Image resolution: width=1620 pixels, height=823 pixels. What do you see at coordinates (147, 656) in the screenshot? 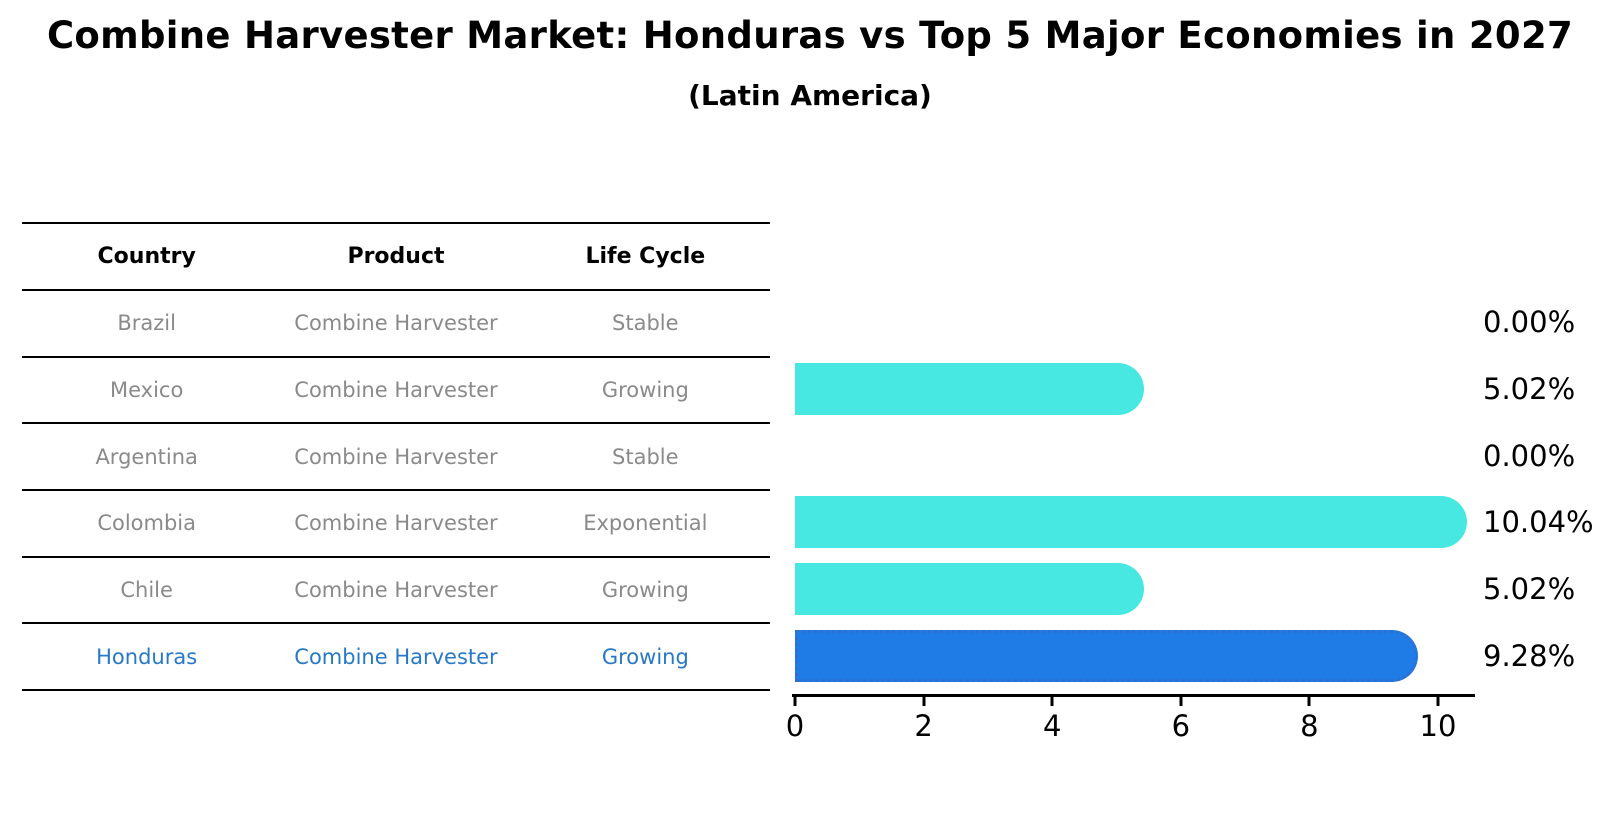
I see `table-cell-country: Honduras` at bounding box center [147, 656].